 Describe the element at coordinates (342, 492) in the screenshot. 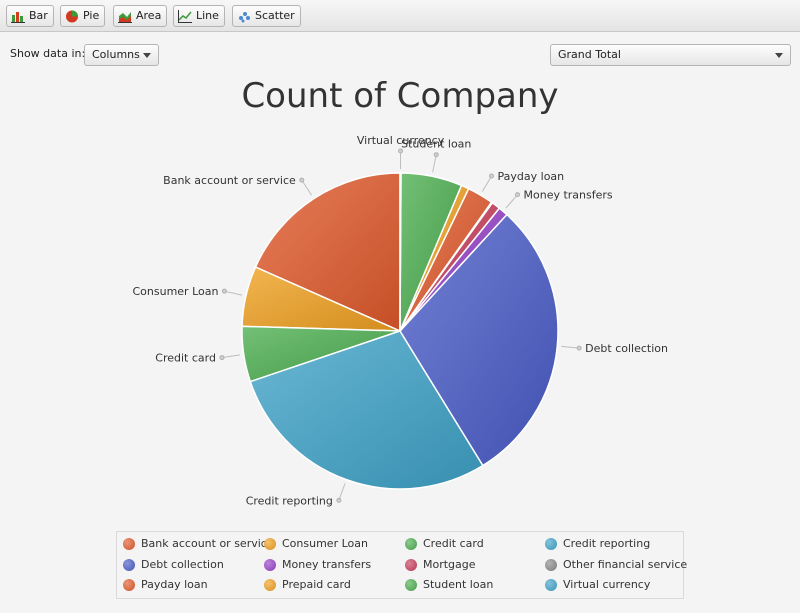

I see `label-line-credit-reporting` at that location.